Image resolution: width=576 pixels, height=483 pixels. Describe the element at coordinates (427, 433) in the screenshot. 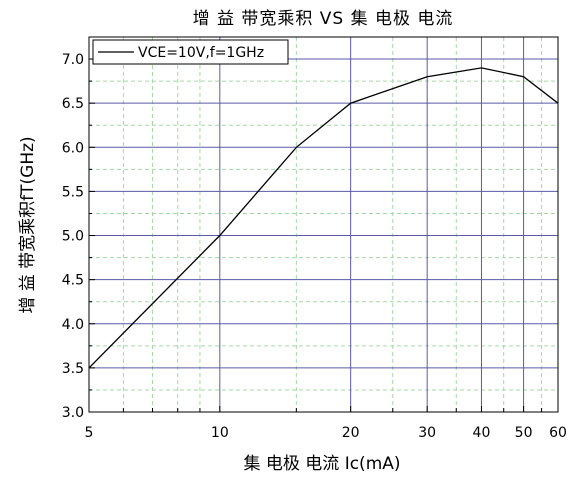

I see `x-tick-label: 30` at that location.